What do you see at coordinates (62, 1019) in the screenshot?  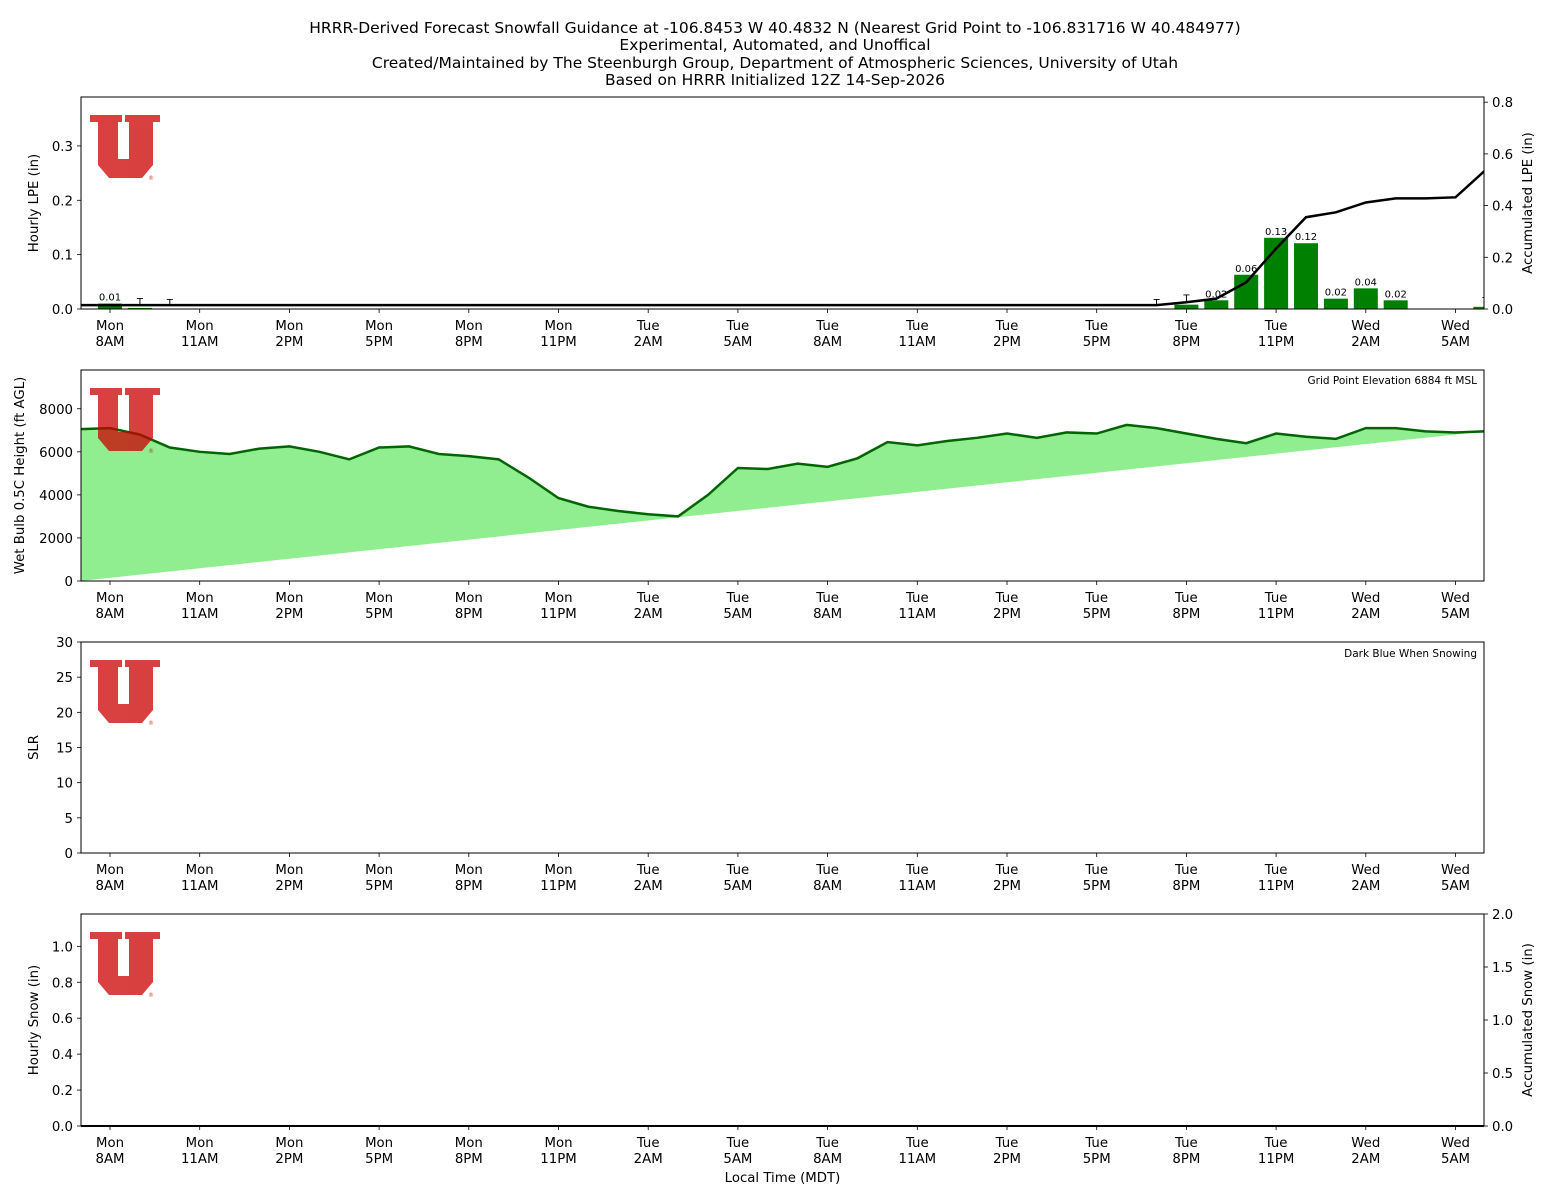 I see `y-tick-label: 0.6` at bounding box center [62, 1019].